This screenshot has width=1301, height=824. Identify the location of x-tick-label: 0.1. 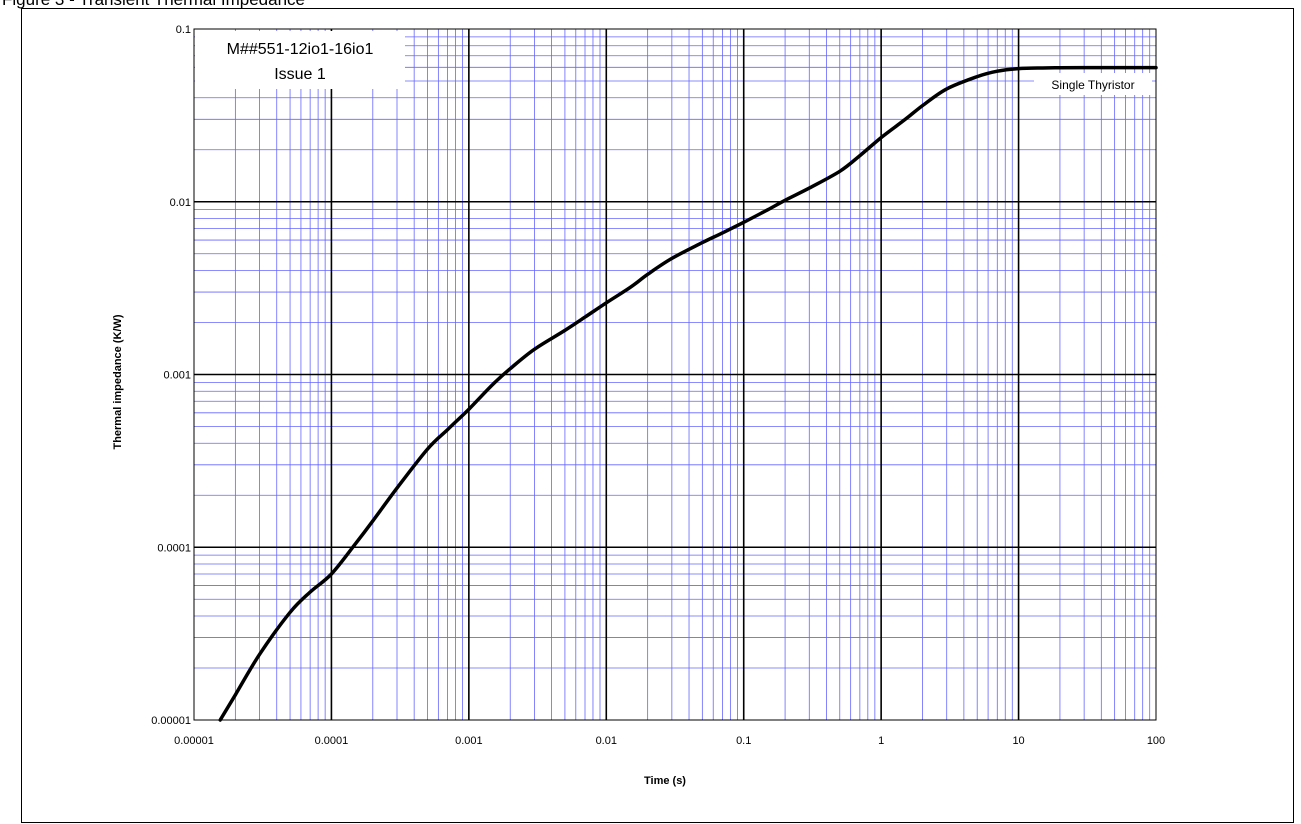
(743, 741).